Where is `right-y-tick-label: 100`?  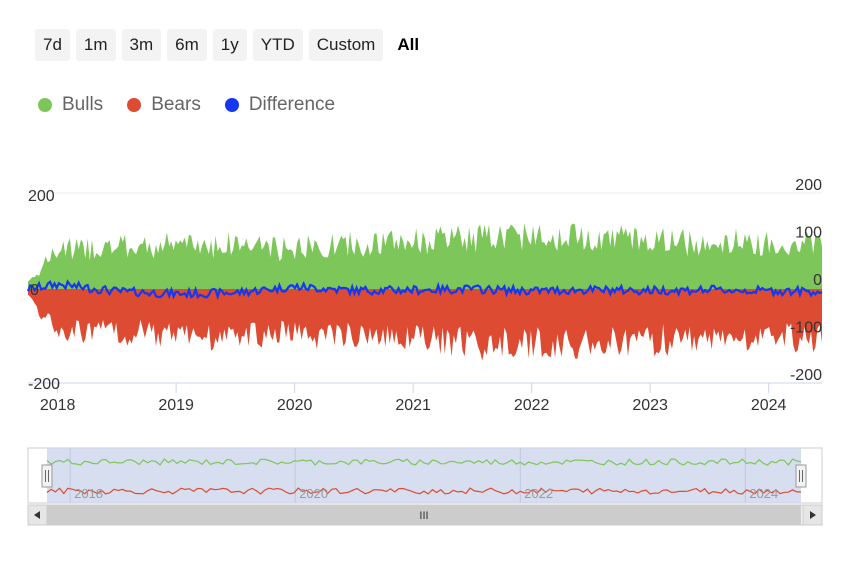
right-y-tick-label: 100 is located at coordinates (808, 233).